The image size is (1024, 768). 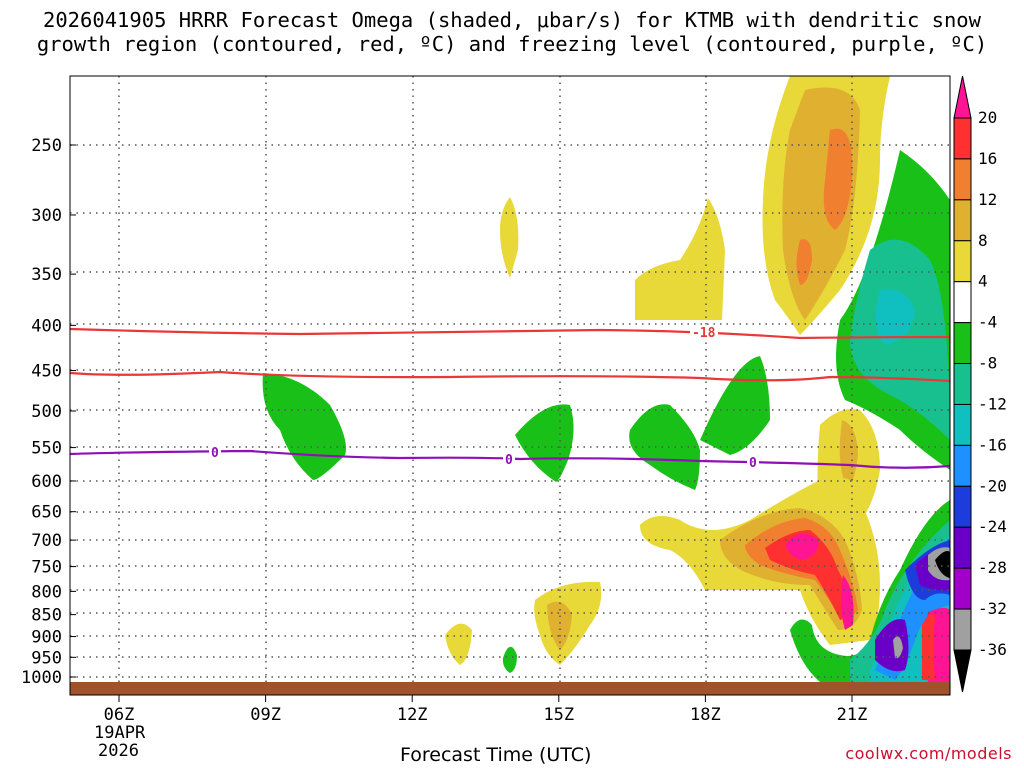 I want to click on dendritic-upper-contour, so click(x=510, y=333).